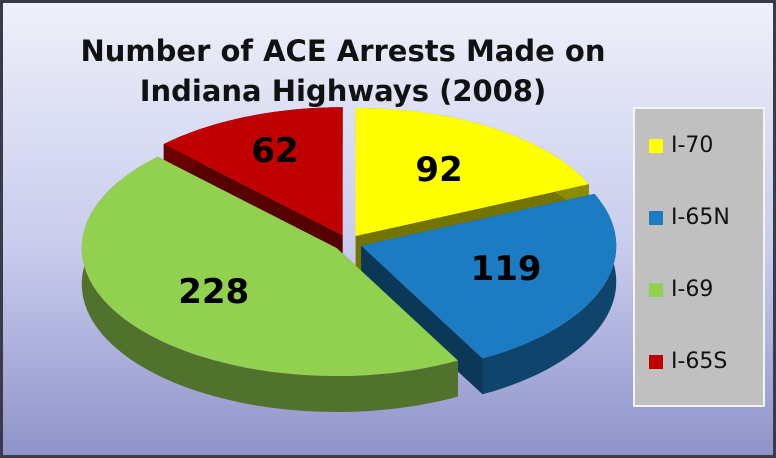  Describe the element at coordinates (438, 170) in the screenshot. I see `data-label: 92` at that location.